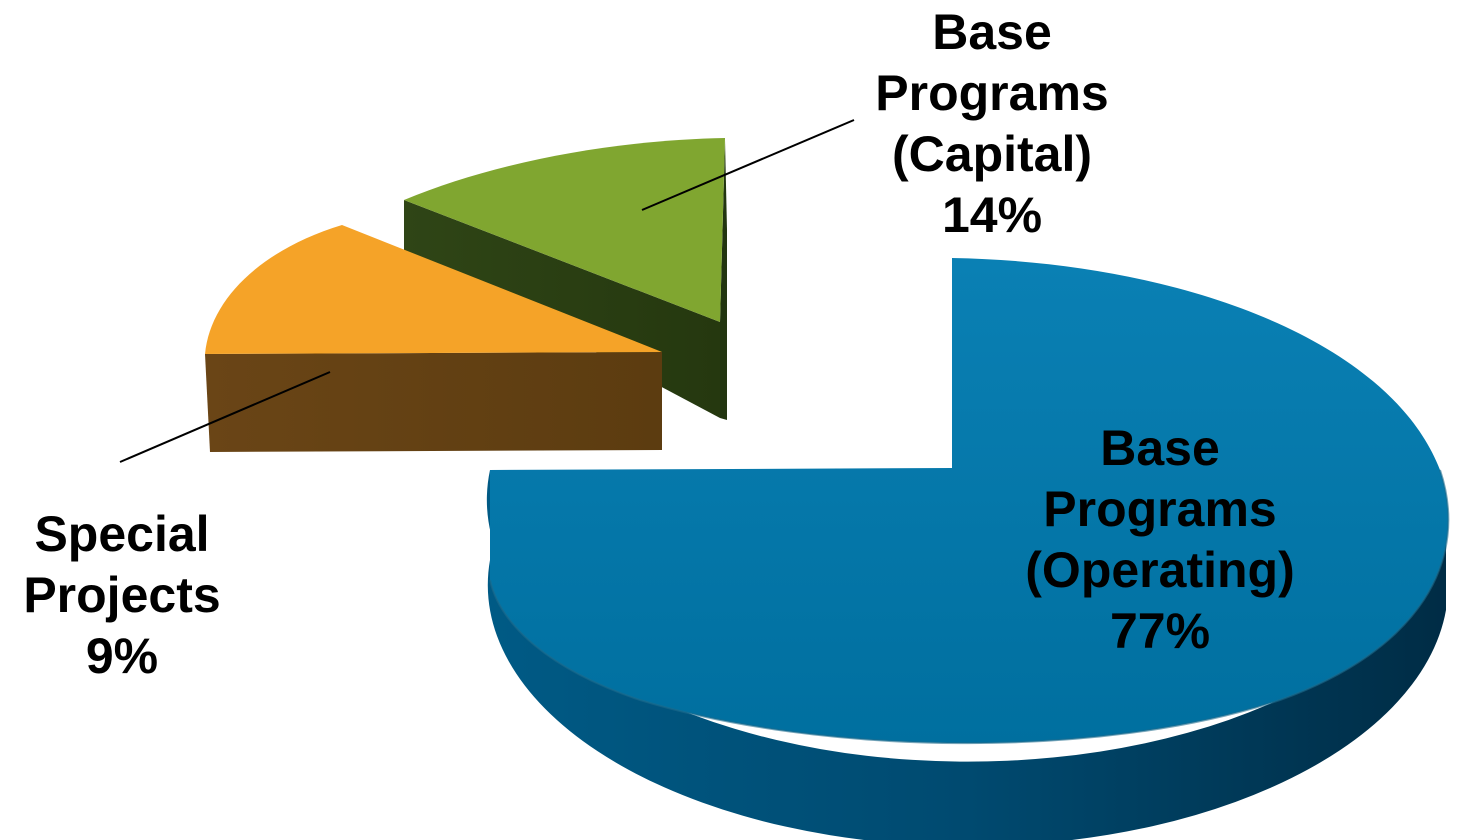 This screenshot has width=1469, height=840. I want to click on label-capital: Base Programs (Capital) 14%, so click(992, 123).